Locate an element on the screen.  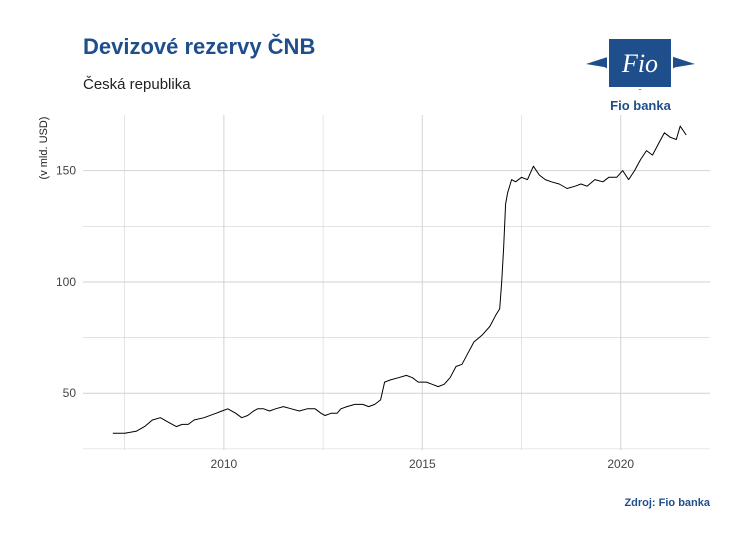
chart-title: Devizové rezervy ČNB is located at coordinates (199, 46).